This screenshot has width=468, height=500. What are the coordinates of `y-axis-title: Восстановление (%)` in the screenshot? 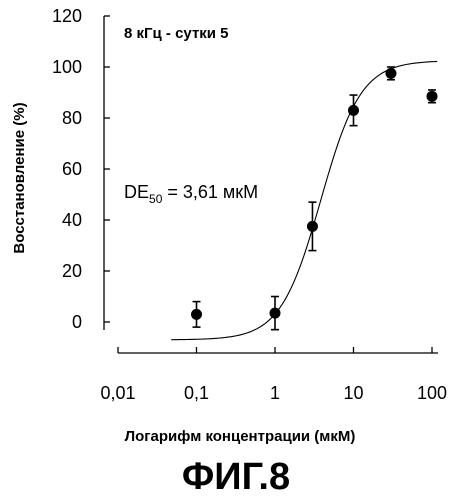 It's located at (19, 177).